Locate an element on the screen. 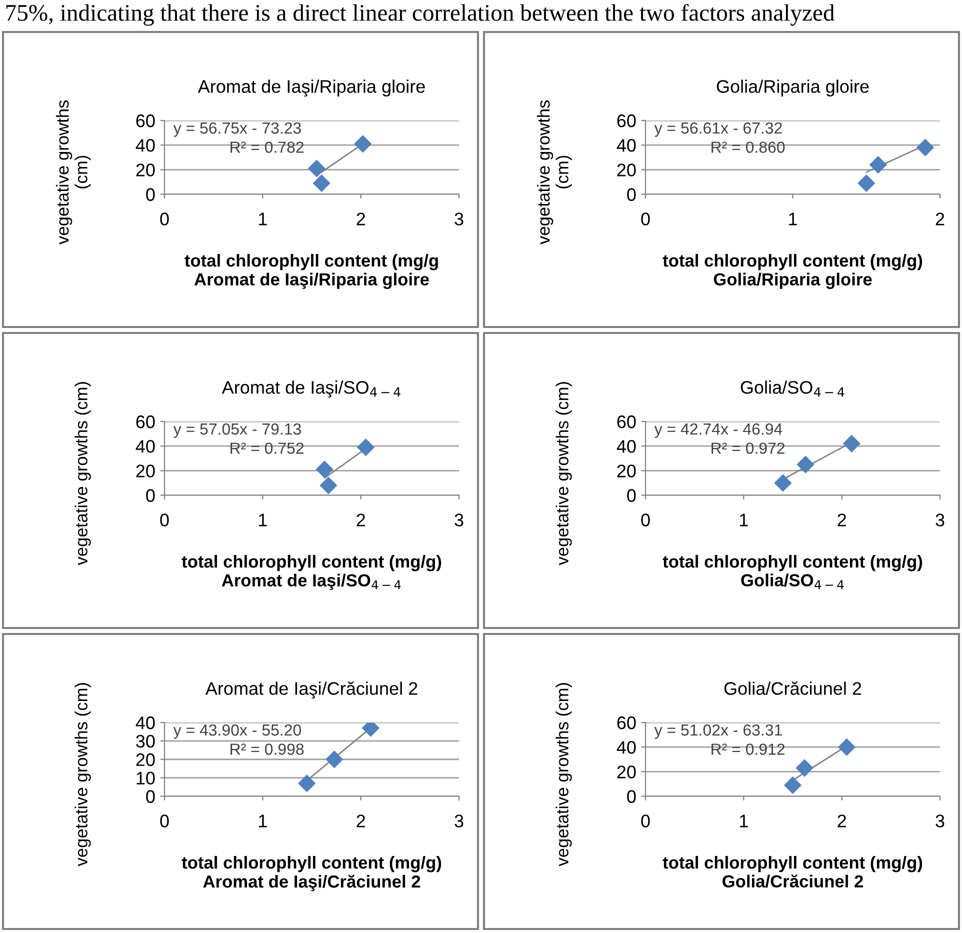 The height and width of the screenshot is (933, 962). text: 75%, indicating that there is a direct linear correlation between the two factors analyzed is located at coordinates (420, 15).